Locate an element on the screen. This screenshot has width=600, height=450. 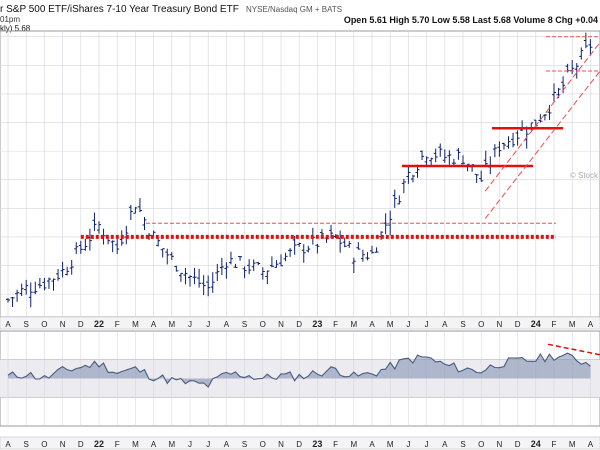
series-label: kly) 5.68 is located at coordinates (15, 28).